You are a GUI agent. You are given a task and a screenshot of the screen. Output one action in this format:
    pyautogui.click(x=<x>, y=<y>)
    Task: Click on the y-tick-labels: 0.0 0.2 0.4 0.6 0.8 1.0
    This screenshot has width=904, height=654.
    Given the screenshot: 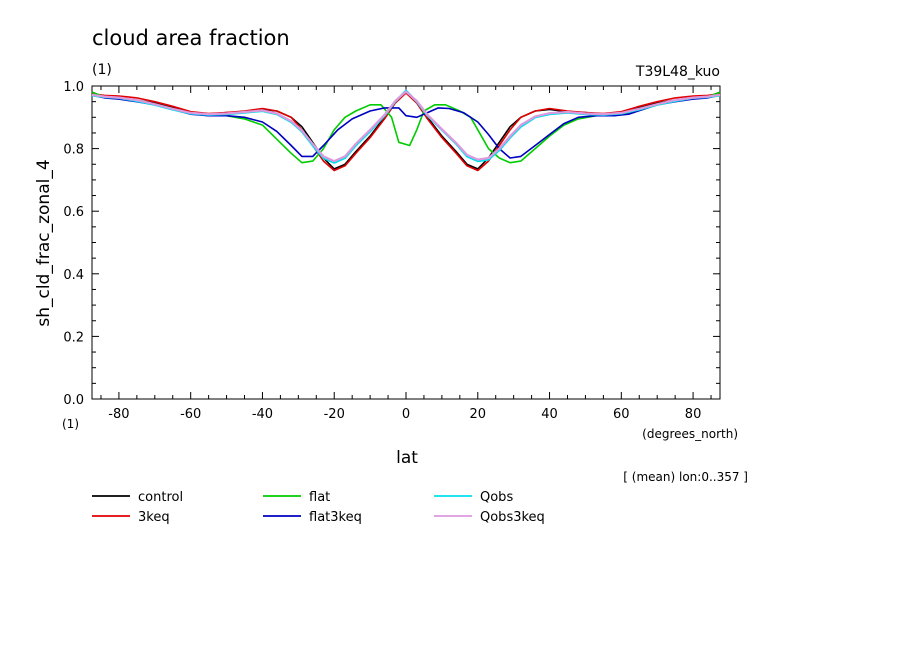 What is the action you would take?
    pyautogui.click(x=73, y=244)
    